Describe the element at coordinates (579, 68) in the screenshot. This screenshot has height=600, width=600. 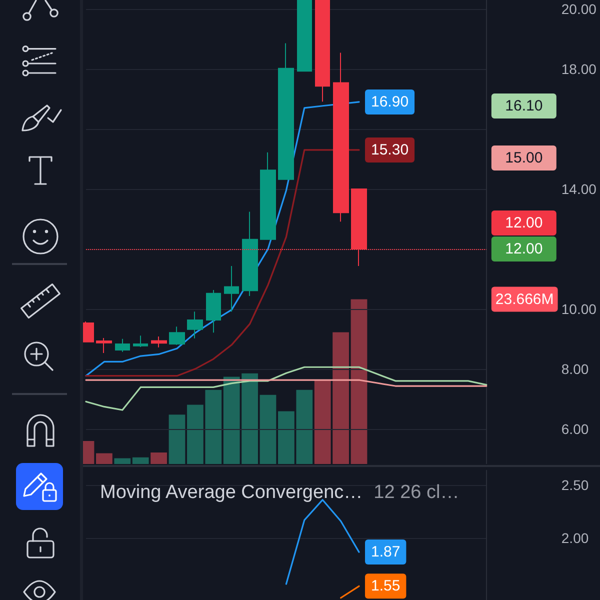
I see `y-tick-label: 18.00` at that location.